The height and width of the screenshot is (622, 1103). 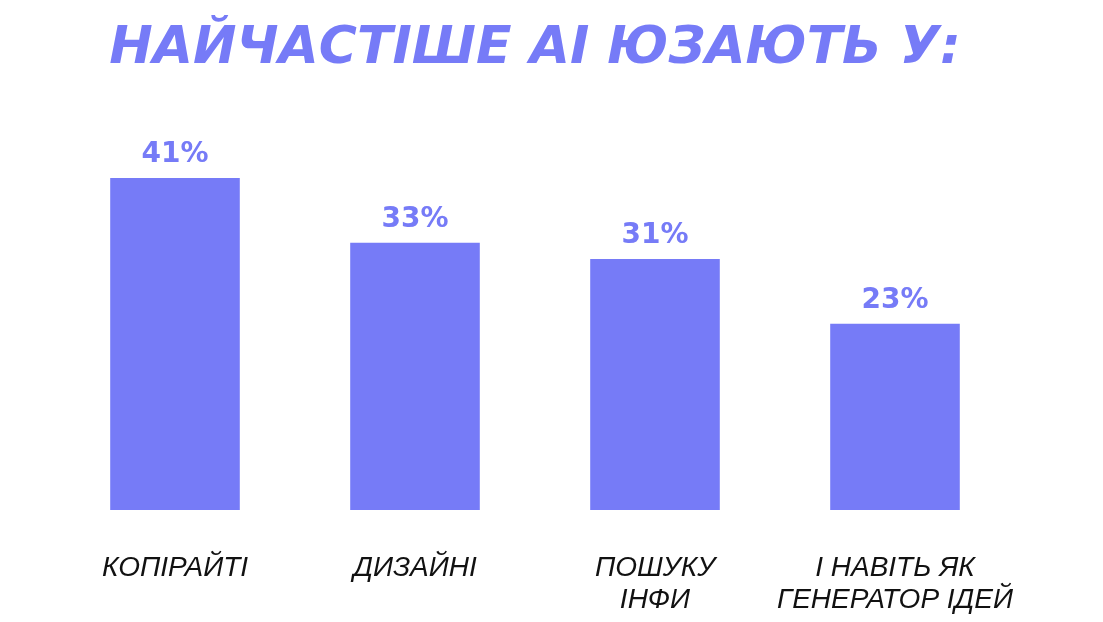 What do you see at coordinates (895, 582) in the screenshot?
I see `x-tick-label: І НАВІТЬ ЯК ГЕНЕРАТОР ІДЕЙ` at bounding box center [895, 582].